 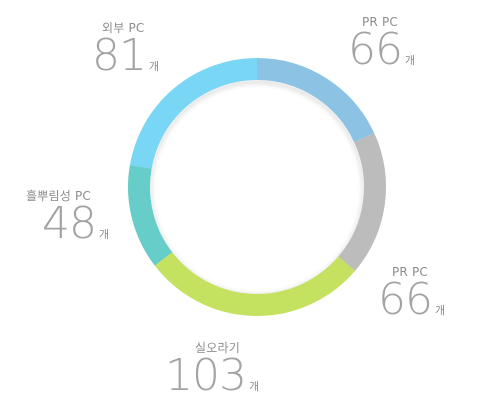 What do you see at coordinates (119, 55) in the screenshot?
I see `series-value: 81` at bounding box center [119, 55].